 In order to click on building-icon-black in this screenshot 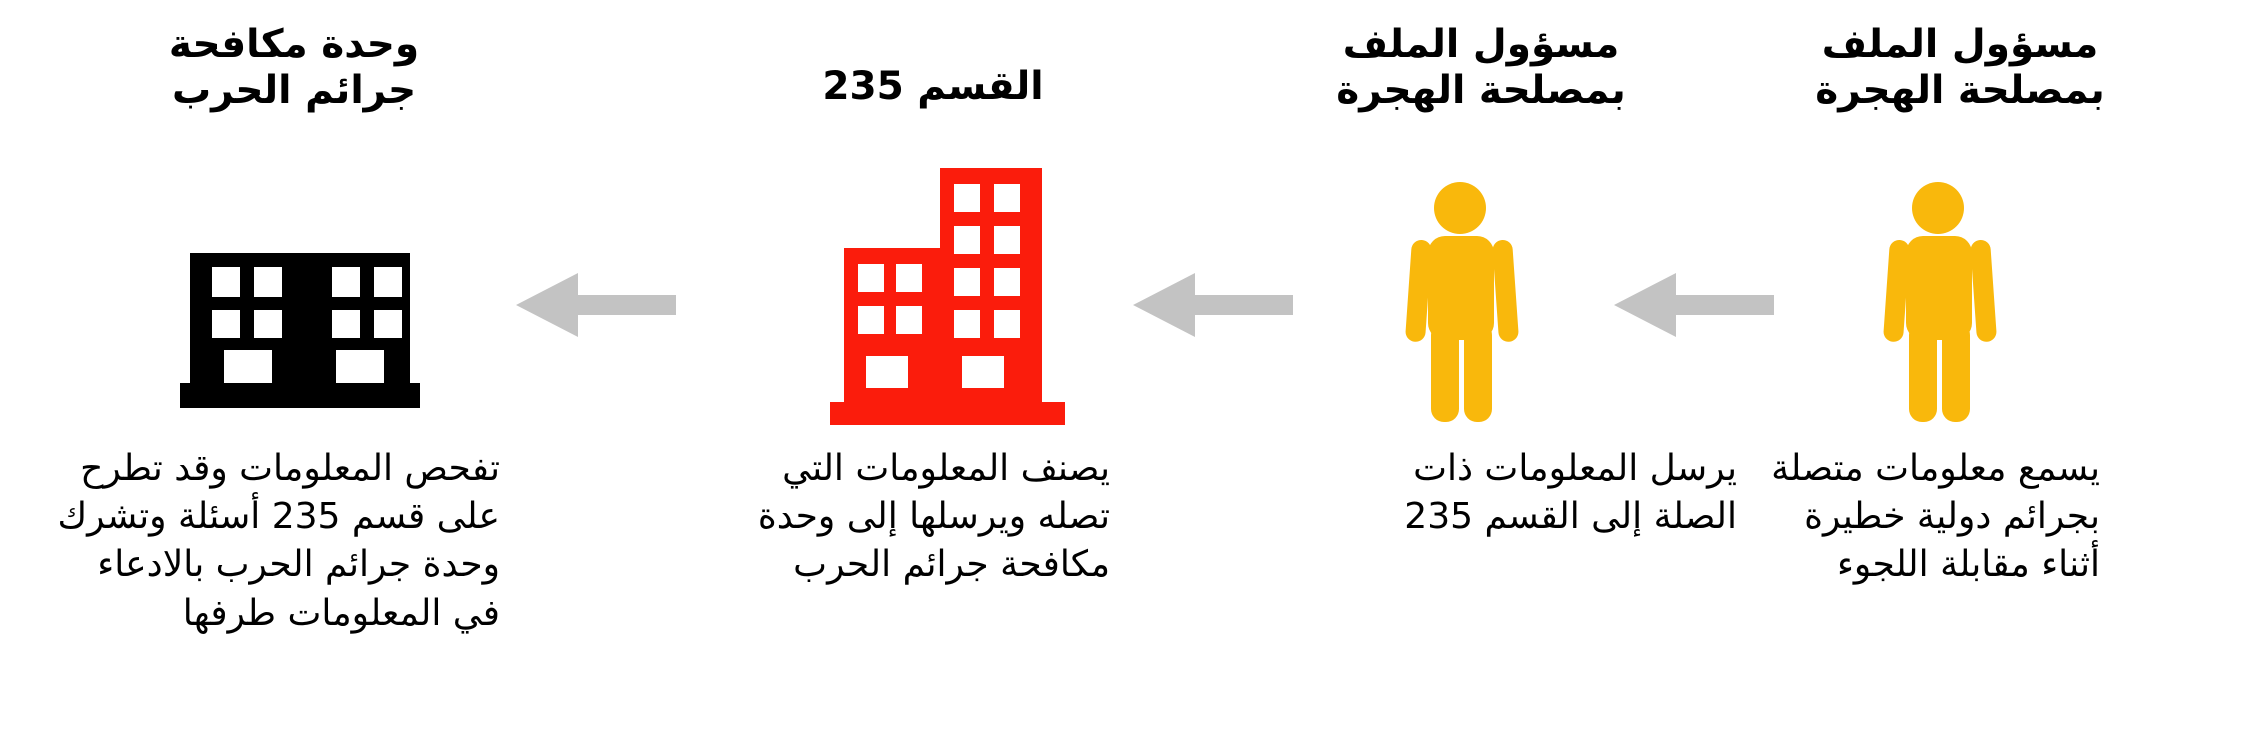, I will do `click(300, 330)`.